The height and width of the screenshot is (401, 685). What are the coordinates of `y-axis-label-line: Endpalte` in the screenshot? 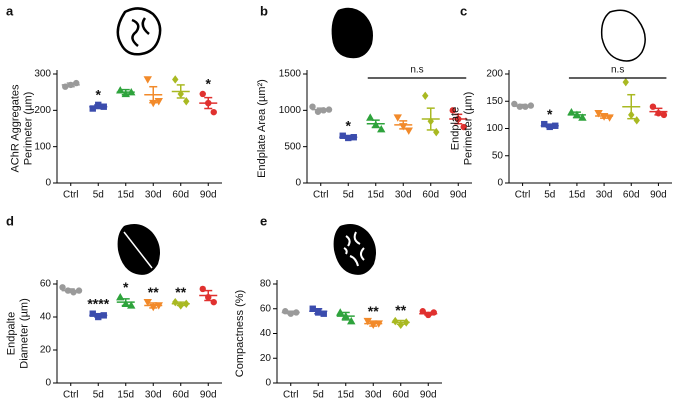 It's located at (11, 333).